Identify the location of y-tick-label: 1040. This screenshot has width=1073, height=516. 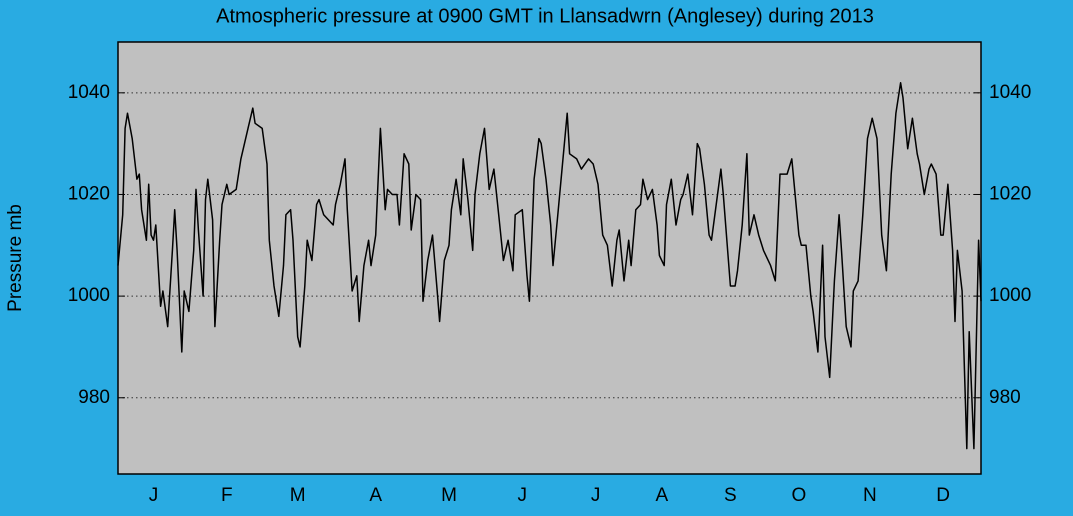
(89, 92).